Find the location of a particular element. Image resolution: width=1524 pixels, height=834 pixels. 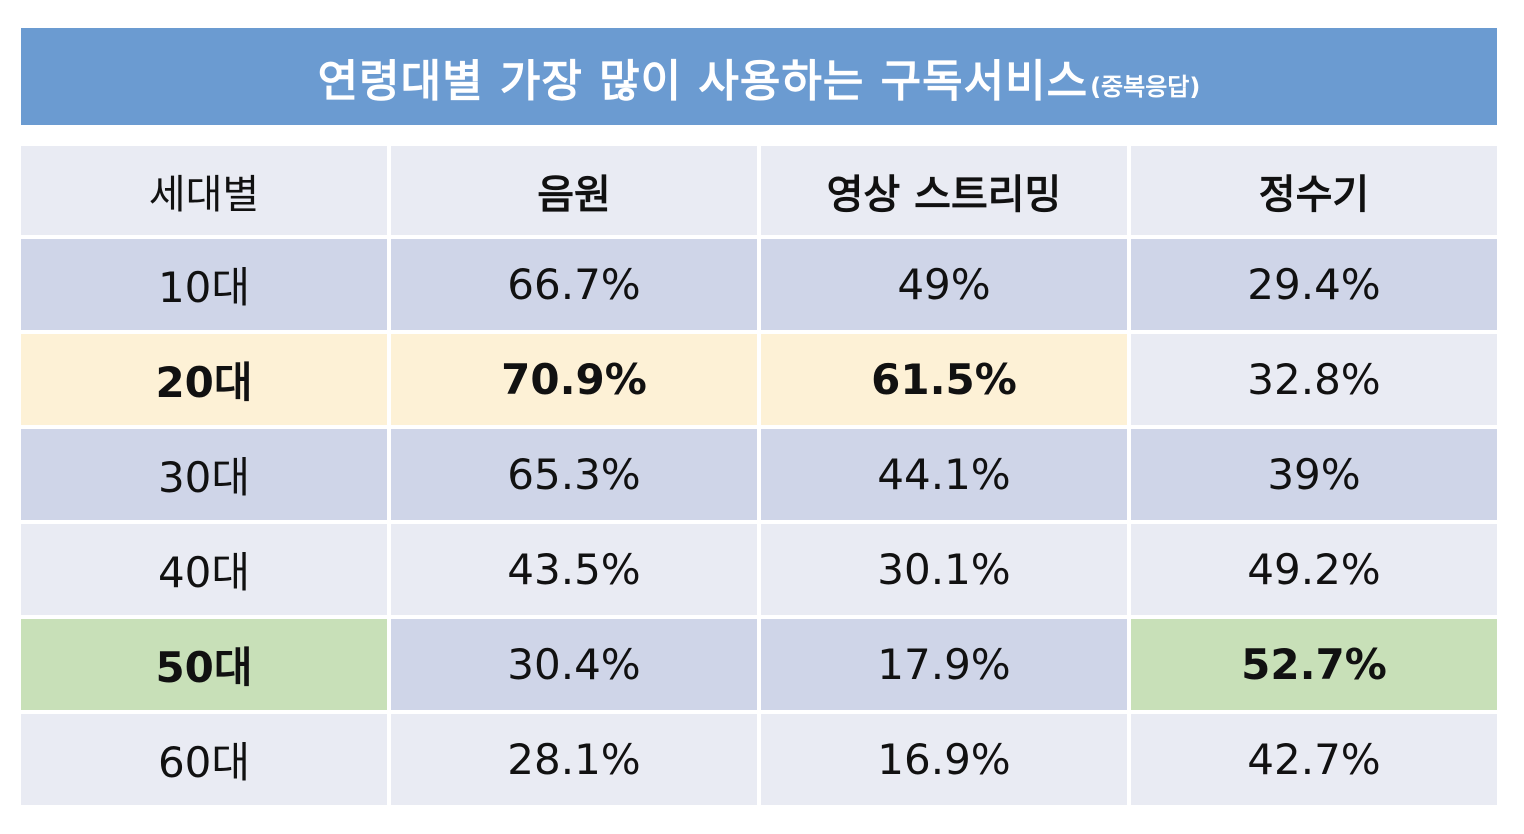

row-label: 50대 is located at coordinates (204, 664).